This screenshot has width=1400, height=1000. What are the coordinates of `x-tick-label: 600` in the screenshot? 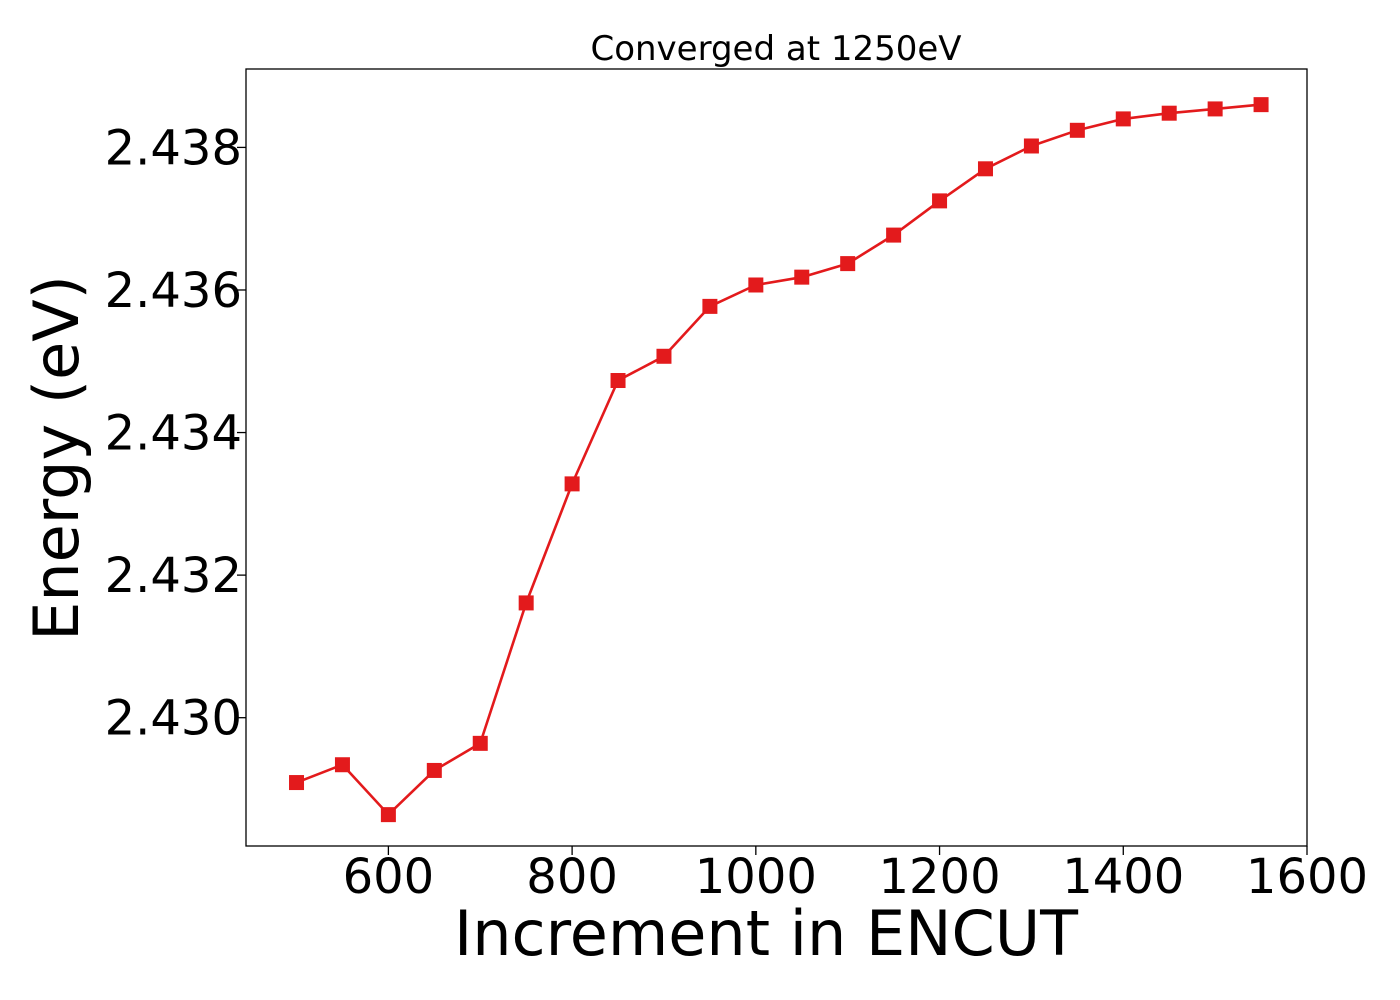 It's located at (389, 877).